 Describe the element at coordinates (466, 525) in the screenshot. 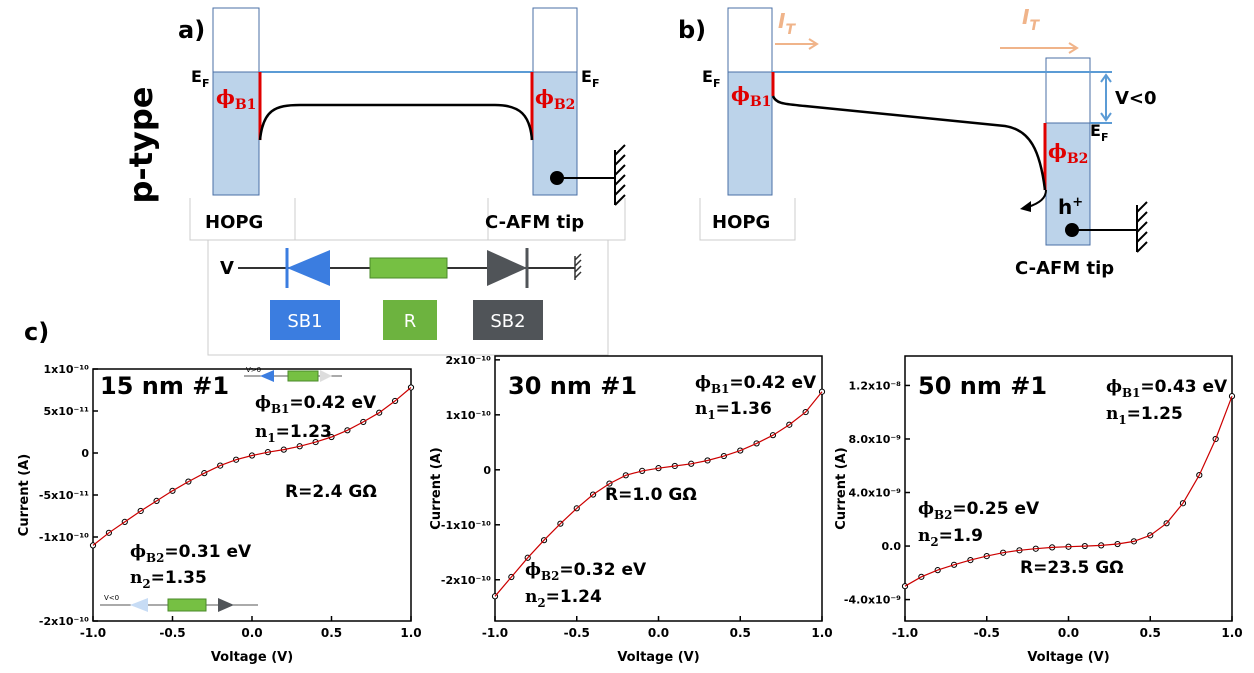

I see `y-tick-label: -1x10⁻¹⁰` at that location.